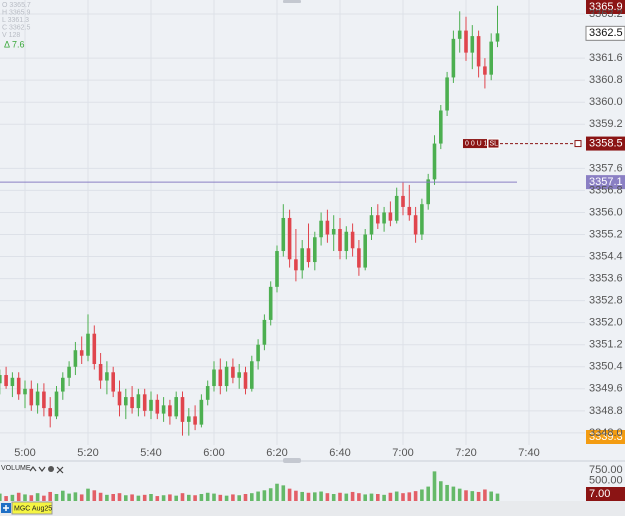 The width and height of the screenshot is (625, 516). Describe the element at coordinates (599, 494) in the screenshot. I see `price-tag: 7.00` at that location.